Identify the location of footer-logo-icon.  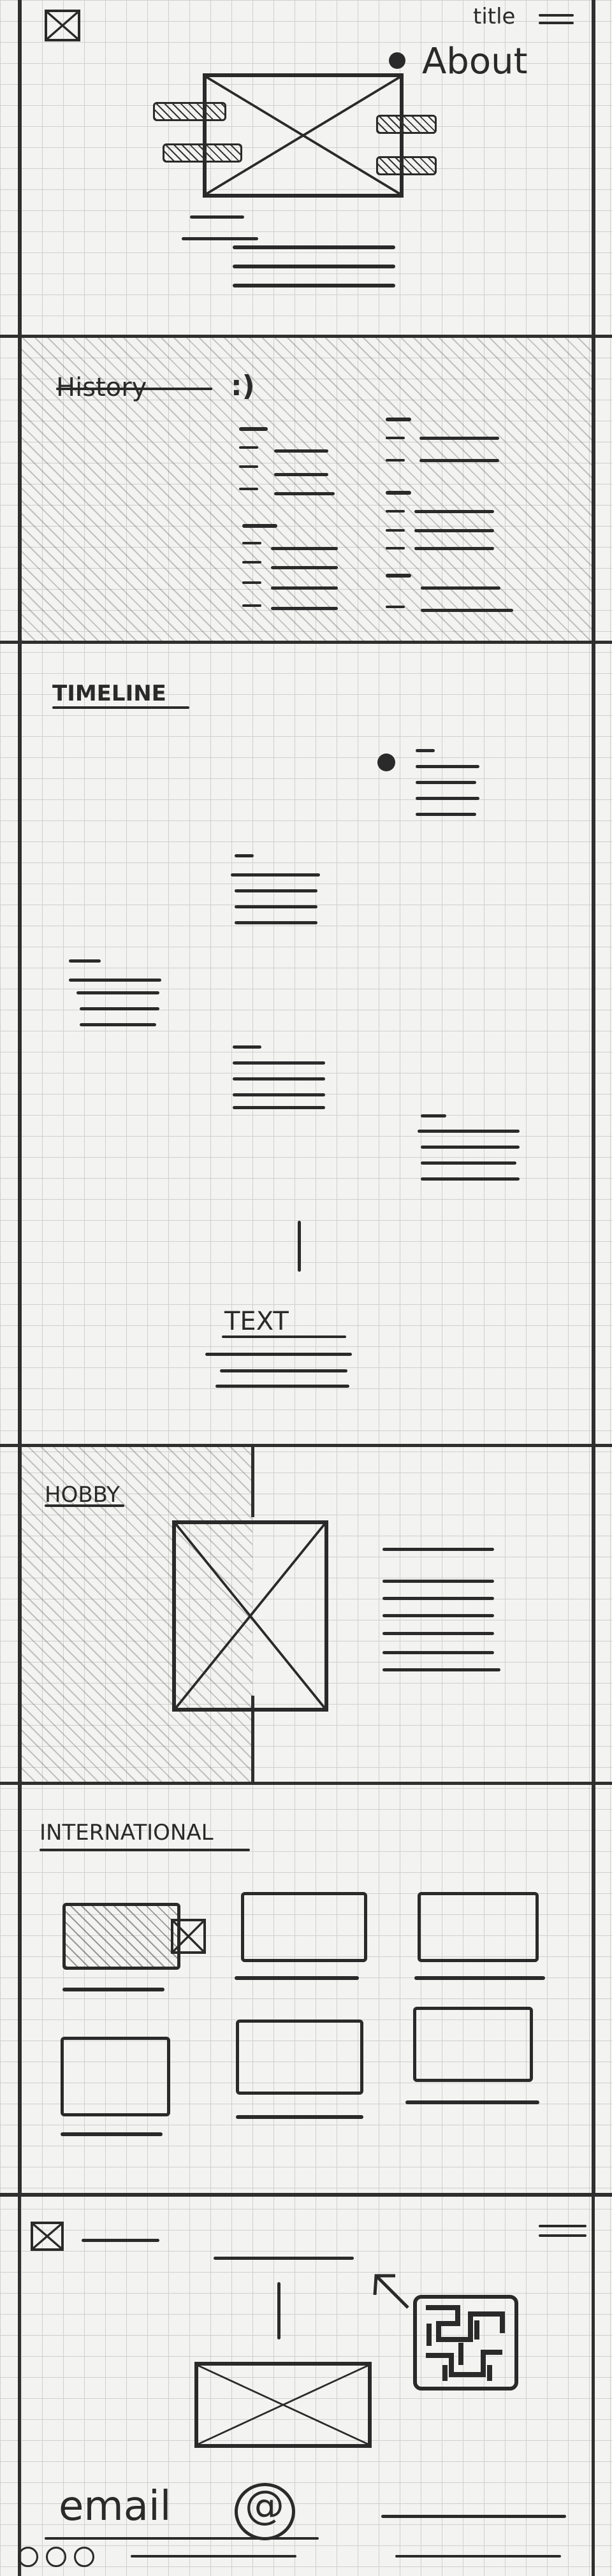
(47, 2236).